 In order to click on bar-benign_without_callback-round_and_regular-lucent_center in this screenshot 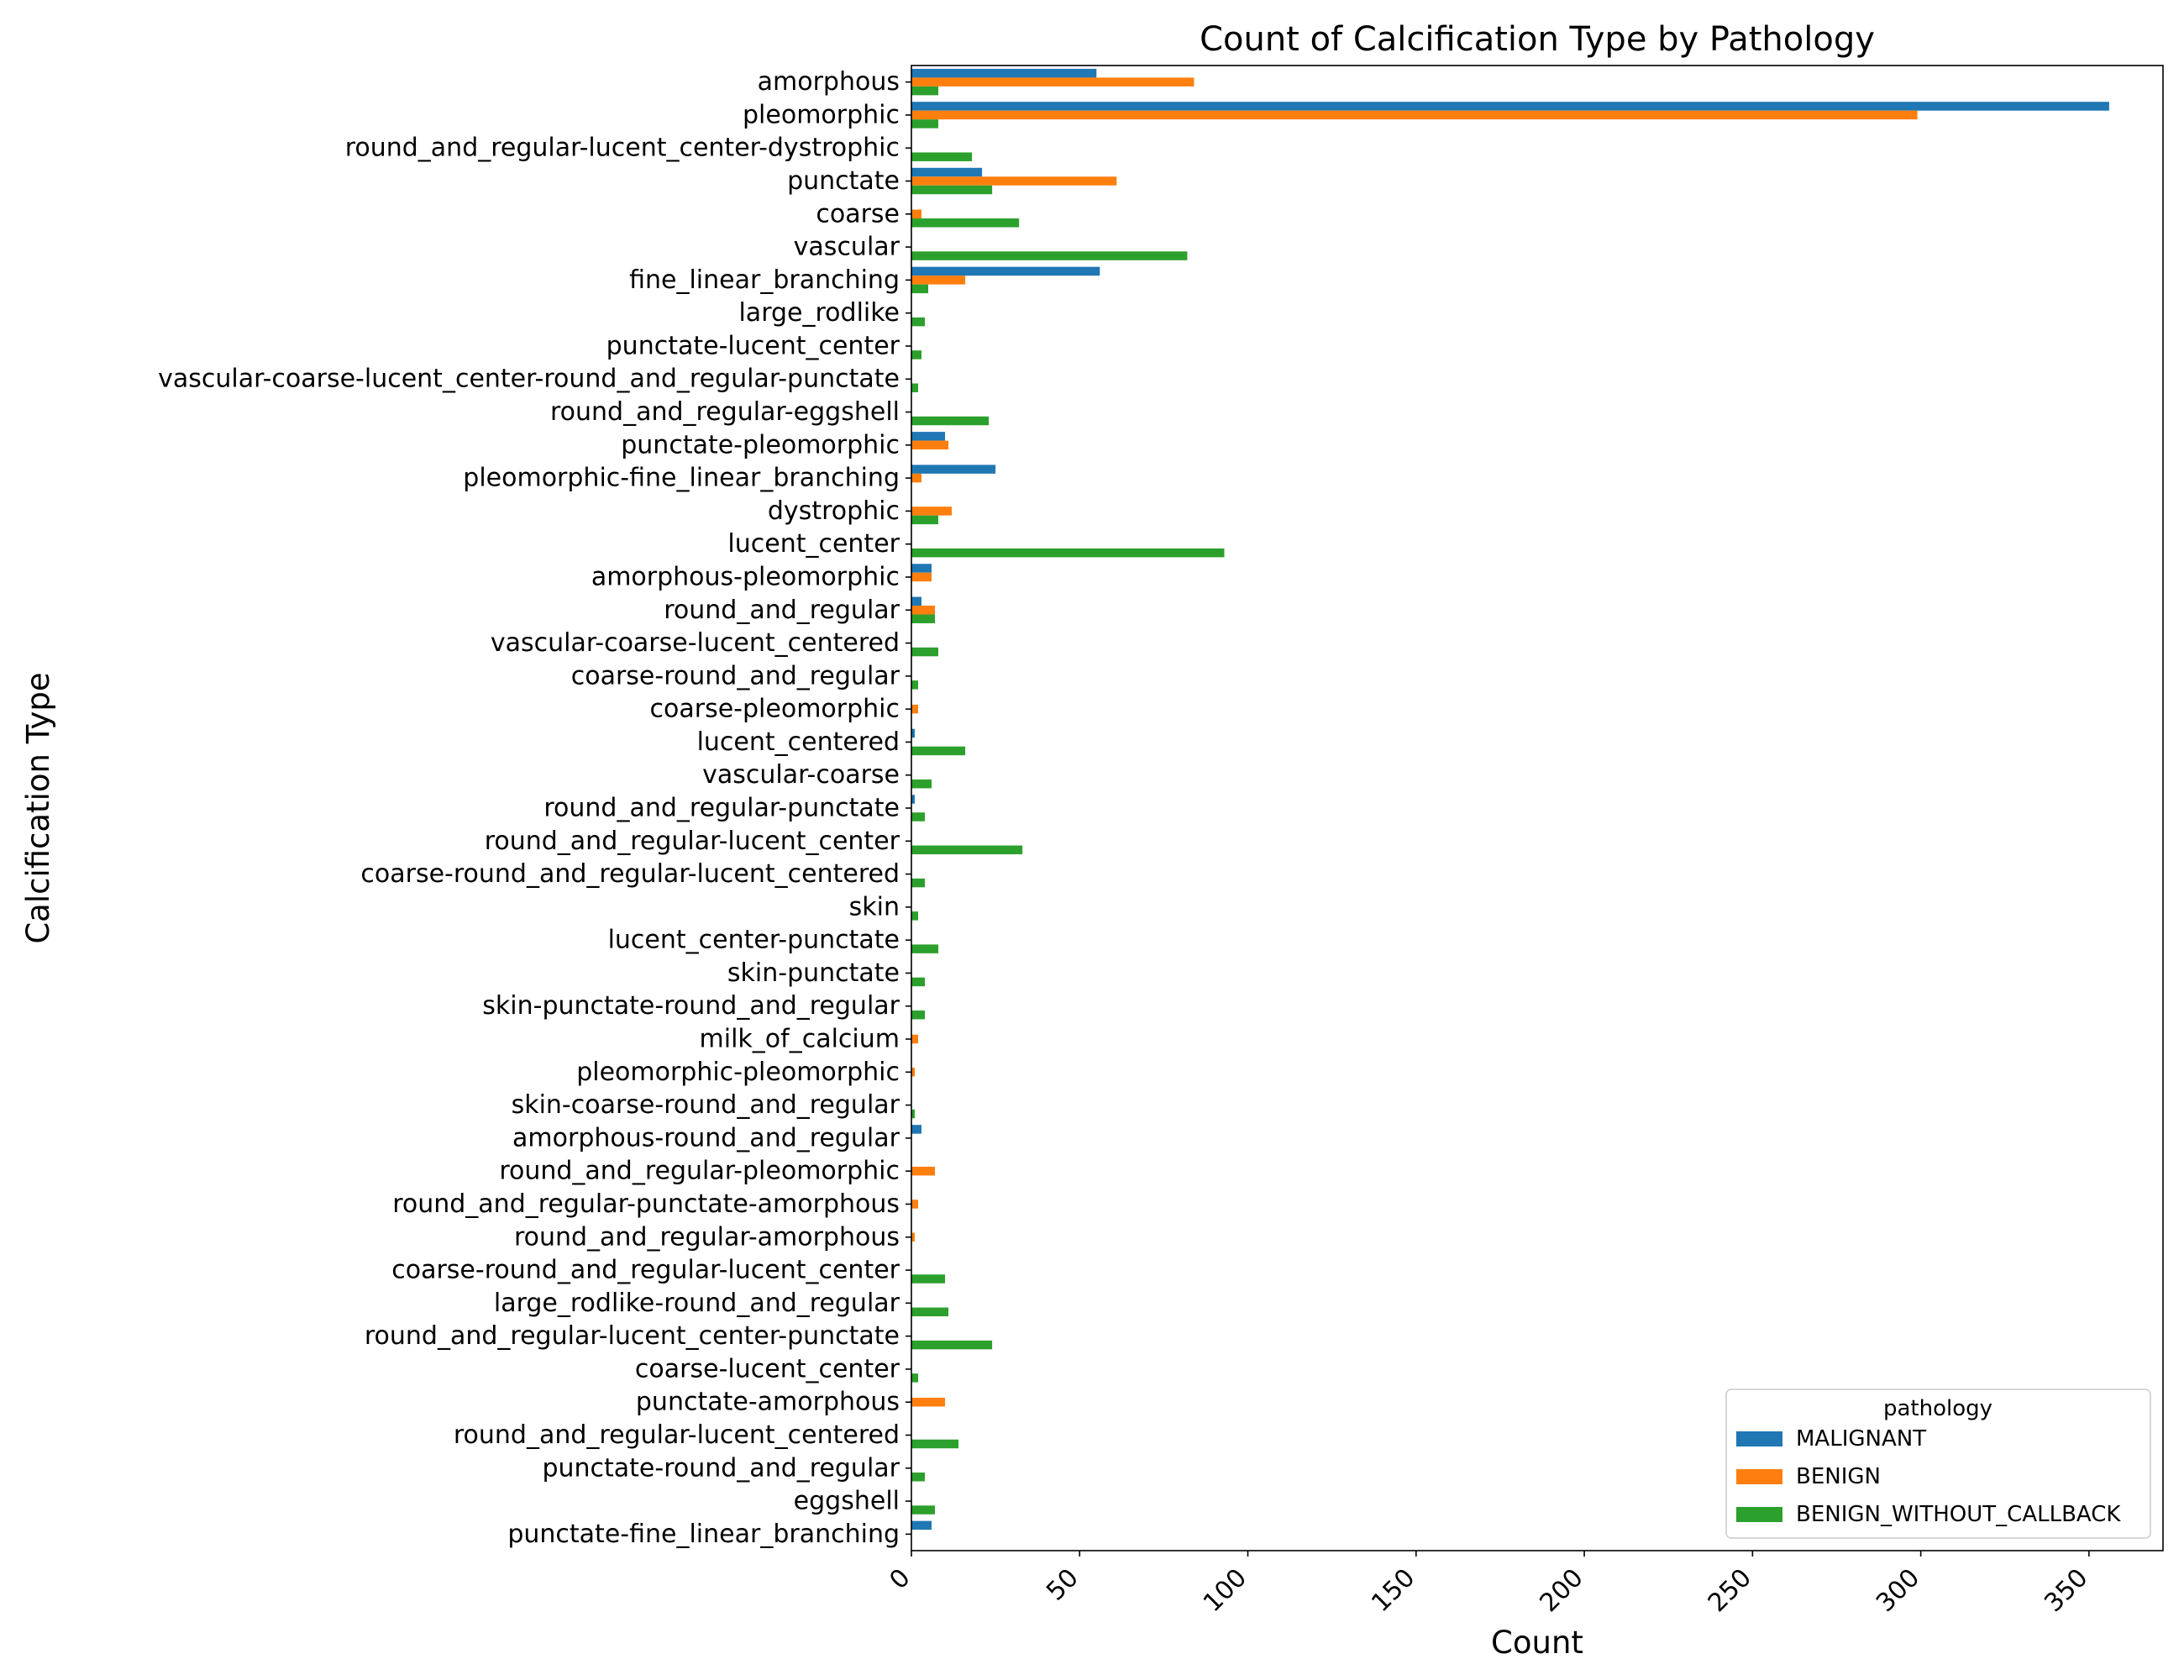, I will do `click(967, 850)`.